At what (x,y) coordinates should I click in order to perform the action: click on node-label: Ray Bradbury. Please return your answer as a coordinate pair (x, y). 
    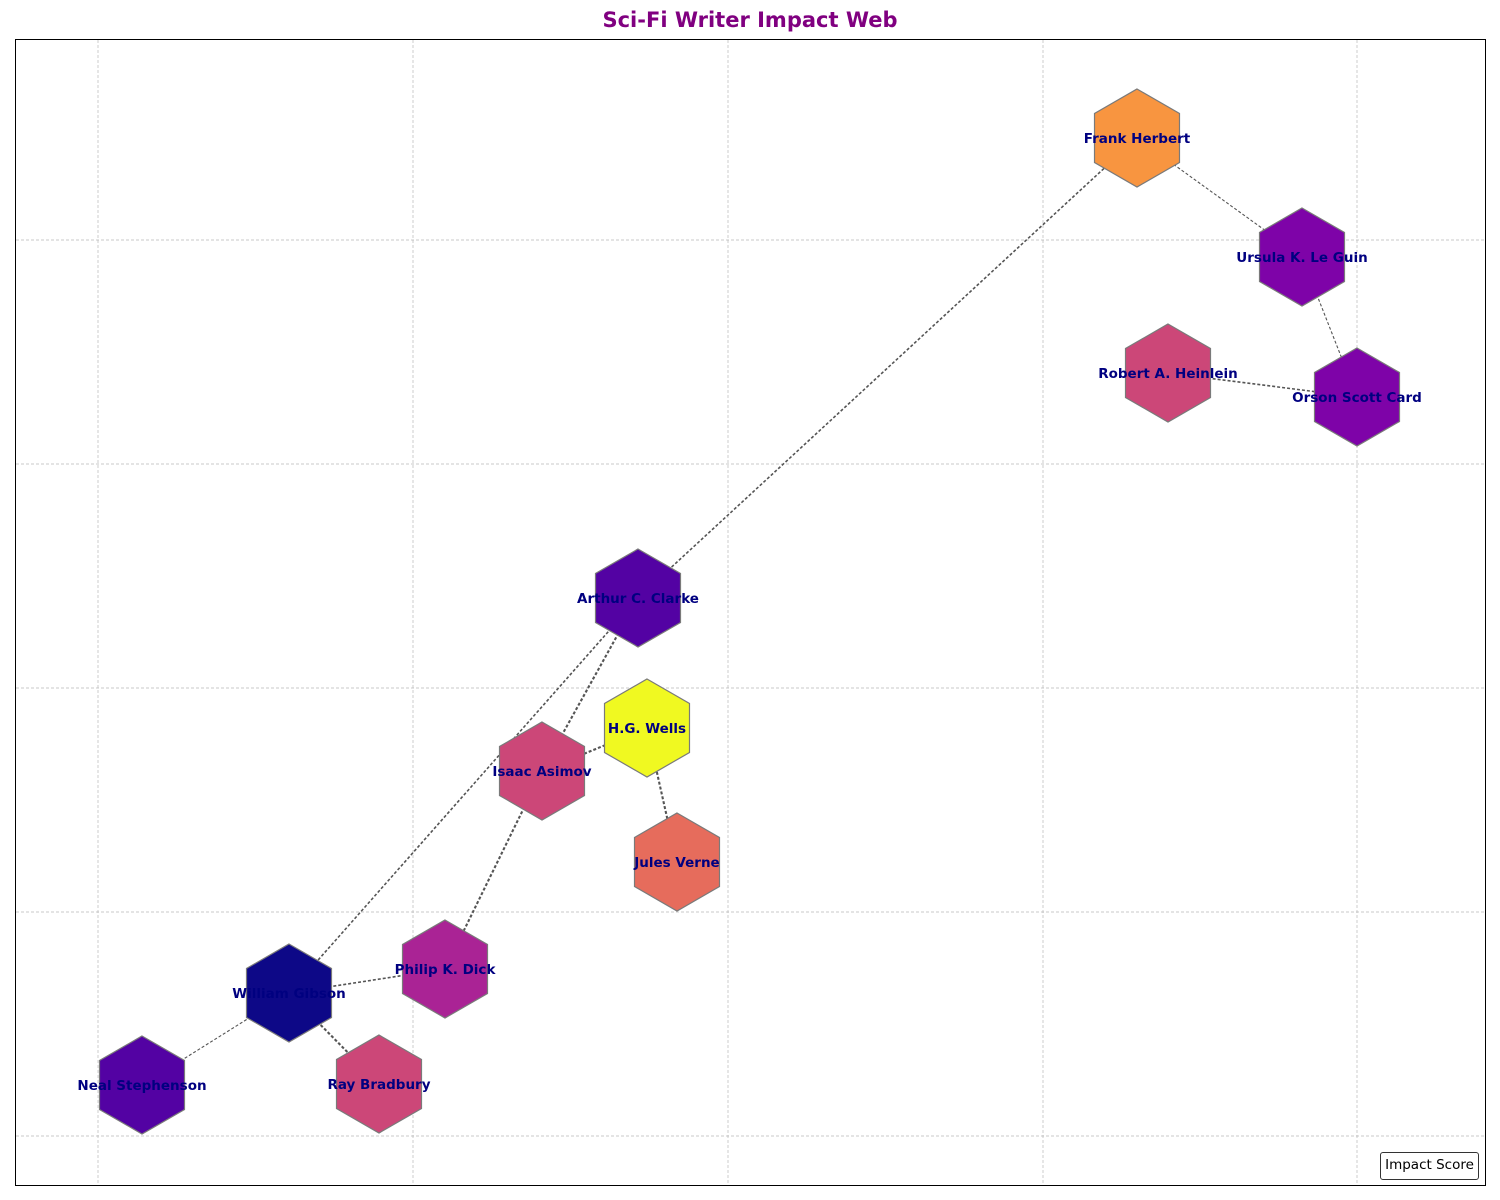
    Looking at the image, I should click on (378, 1085).